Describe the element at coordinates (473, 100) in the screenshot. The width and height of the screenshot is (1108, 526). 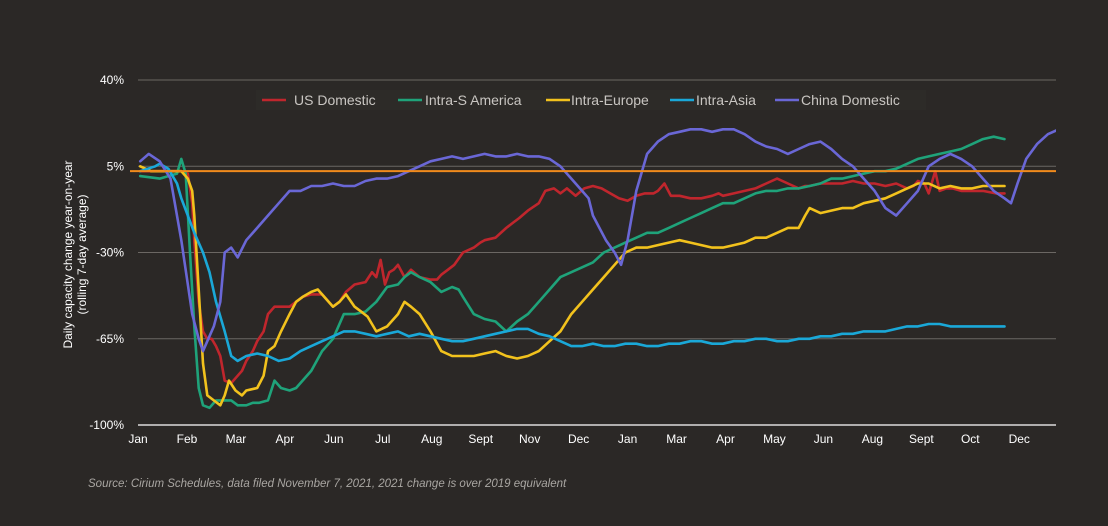
I see `legend-label: Intra-S America` at that location.